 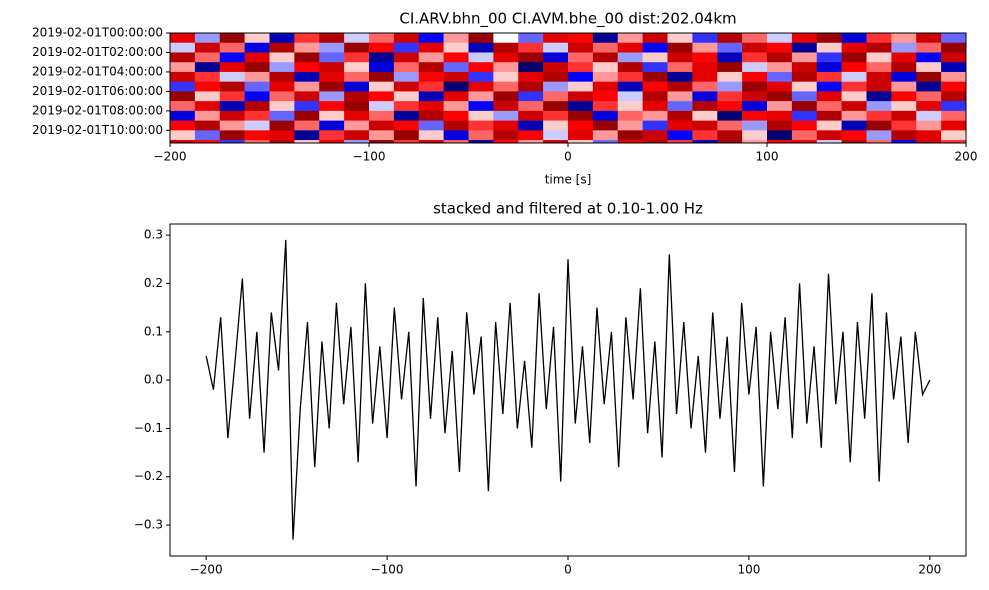 I want to click on y-tick-label: 0.3, so click(x=153, y=235).